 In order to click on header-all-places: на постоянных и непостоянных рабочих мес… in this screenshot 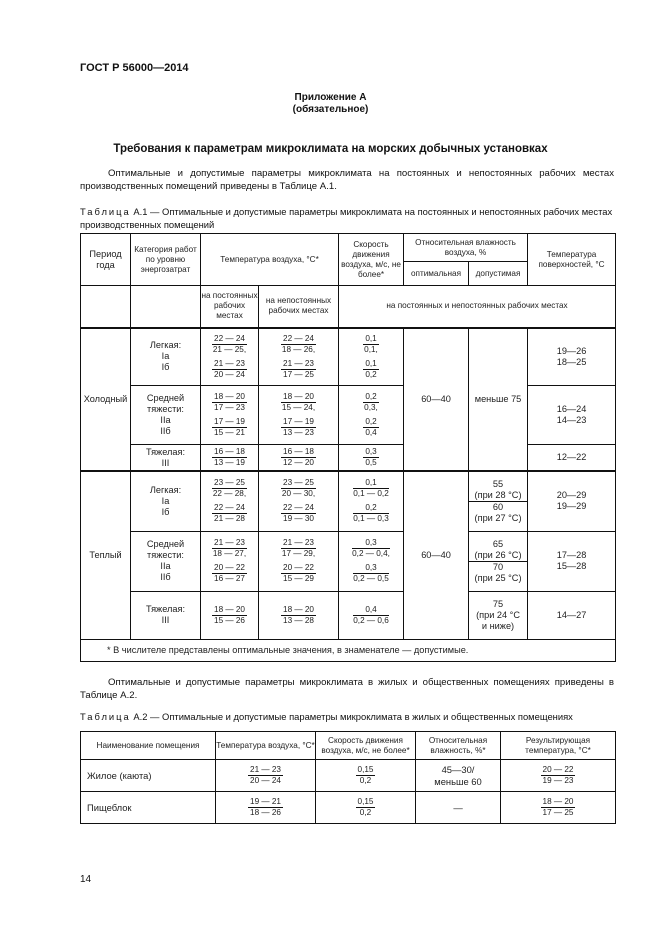, I will do `click(477, 306)`.